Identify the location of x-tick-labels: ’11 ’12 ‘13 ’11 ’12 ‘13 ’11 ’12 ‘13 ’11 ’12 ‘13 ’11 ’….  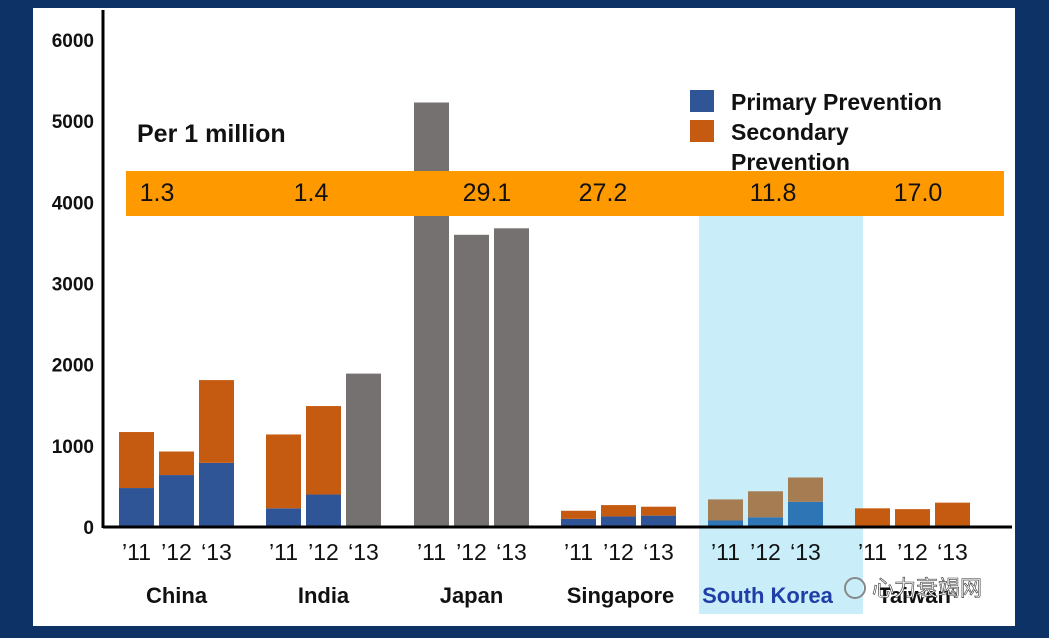
(545, 552).